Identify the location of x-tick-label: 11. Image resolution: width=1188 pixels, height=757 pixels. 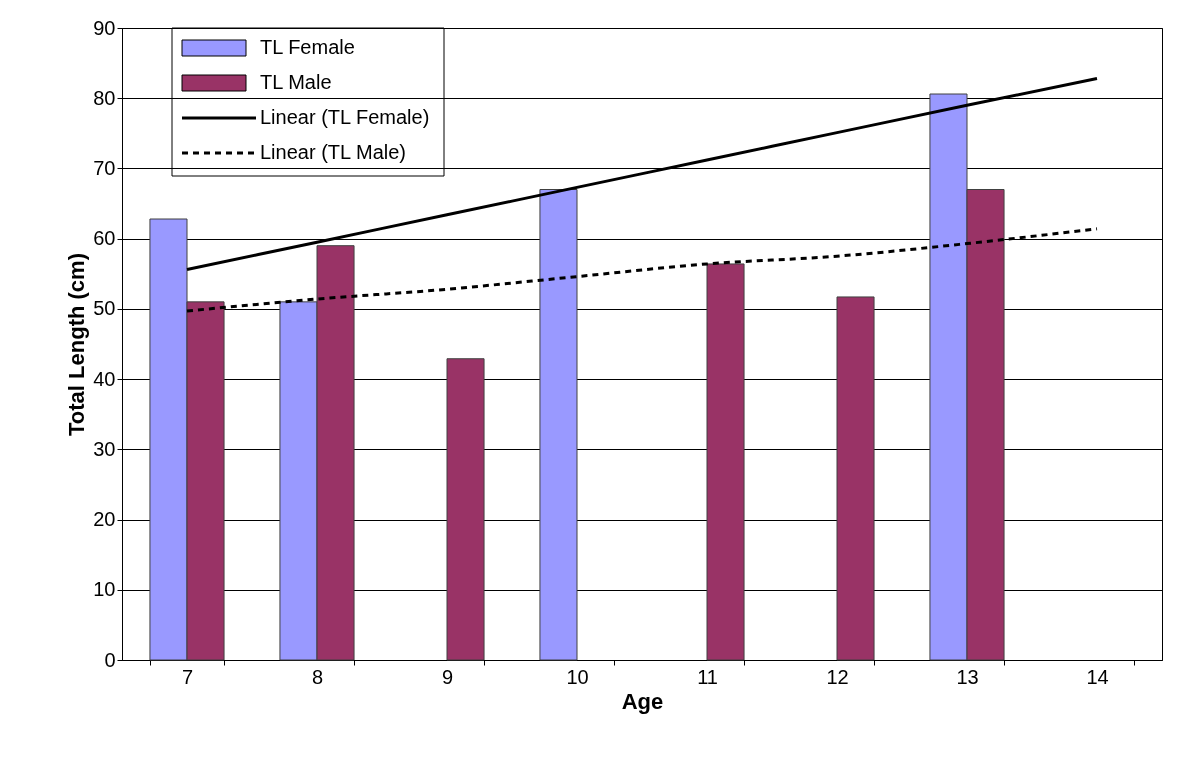
(707, 676).